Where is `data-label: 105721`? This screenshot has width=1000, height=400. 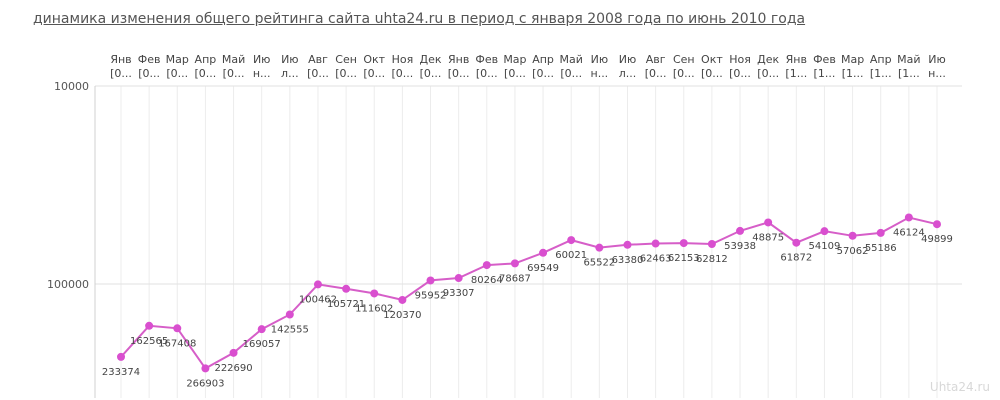
data-label: 105721 is located at coordinates (346, 304).